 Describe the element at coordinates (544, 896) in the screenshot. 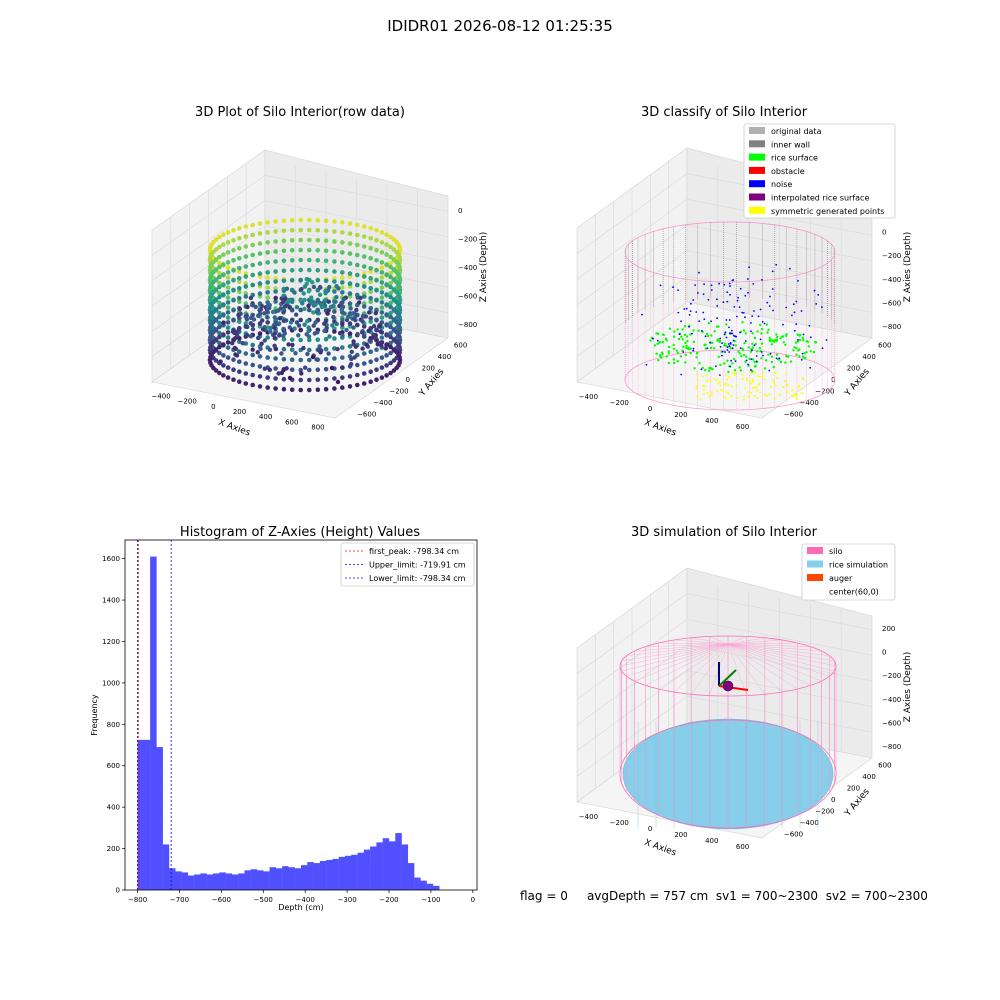

I see `flag-readout: flag = 0` at that location.